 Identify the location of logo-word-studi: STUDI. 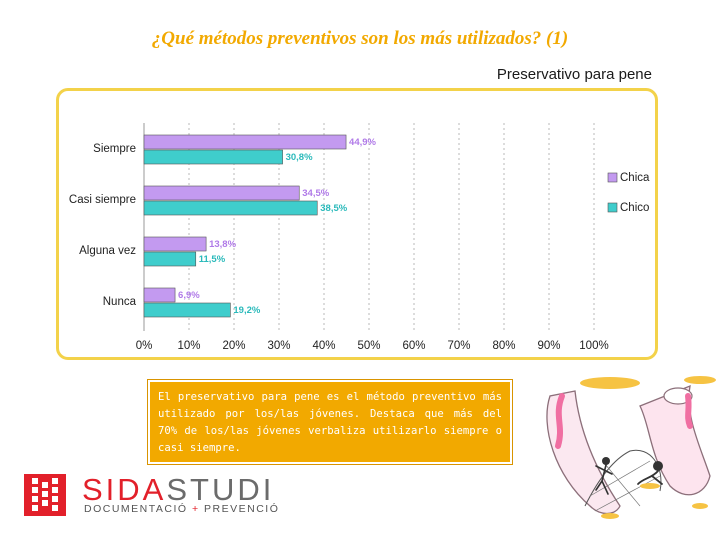
(220, 489).